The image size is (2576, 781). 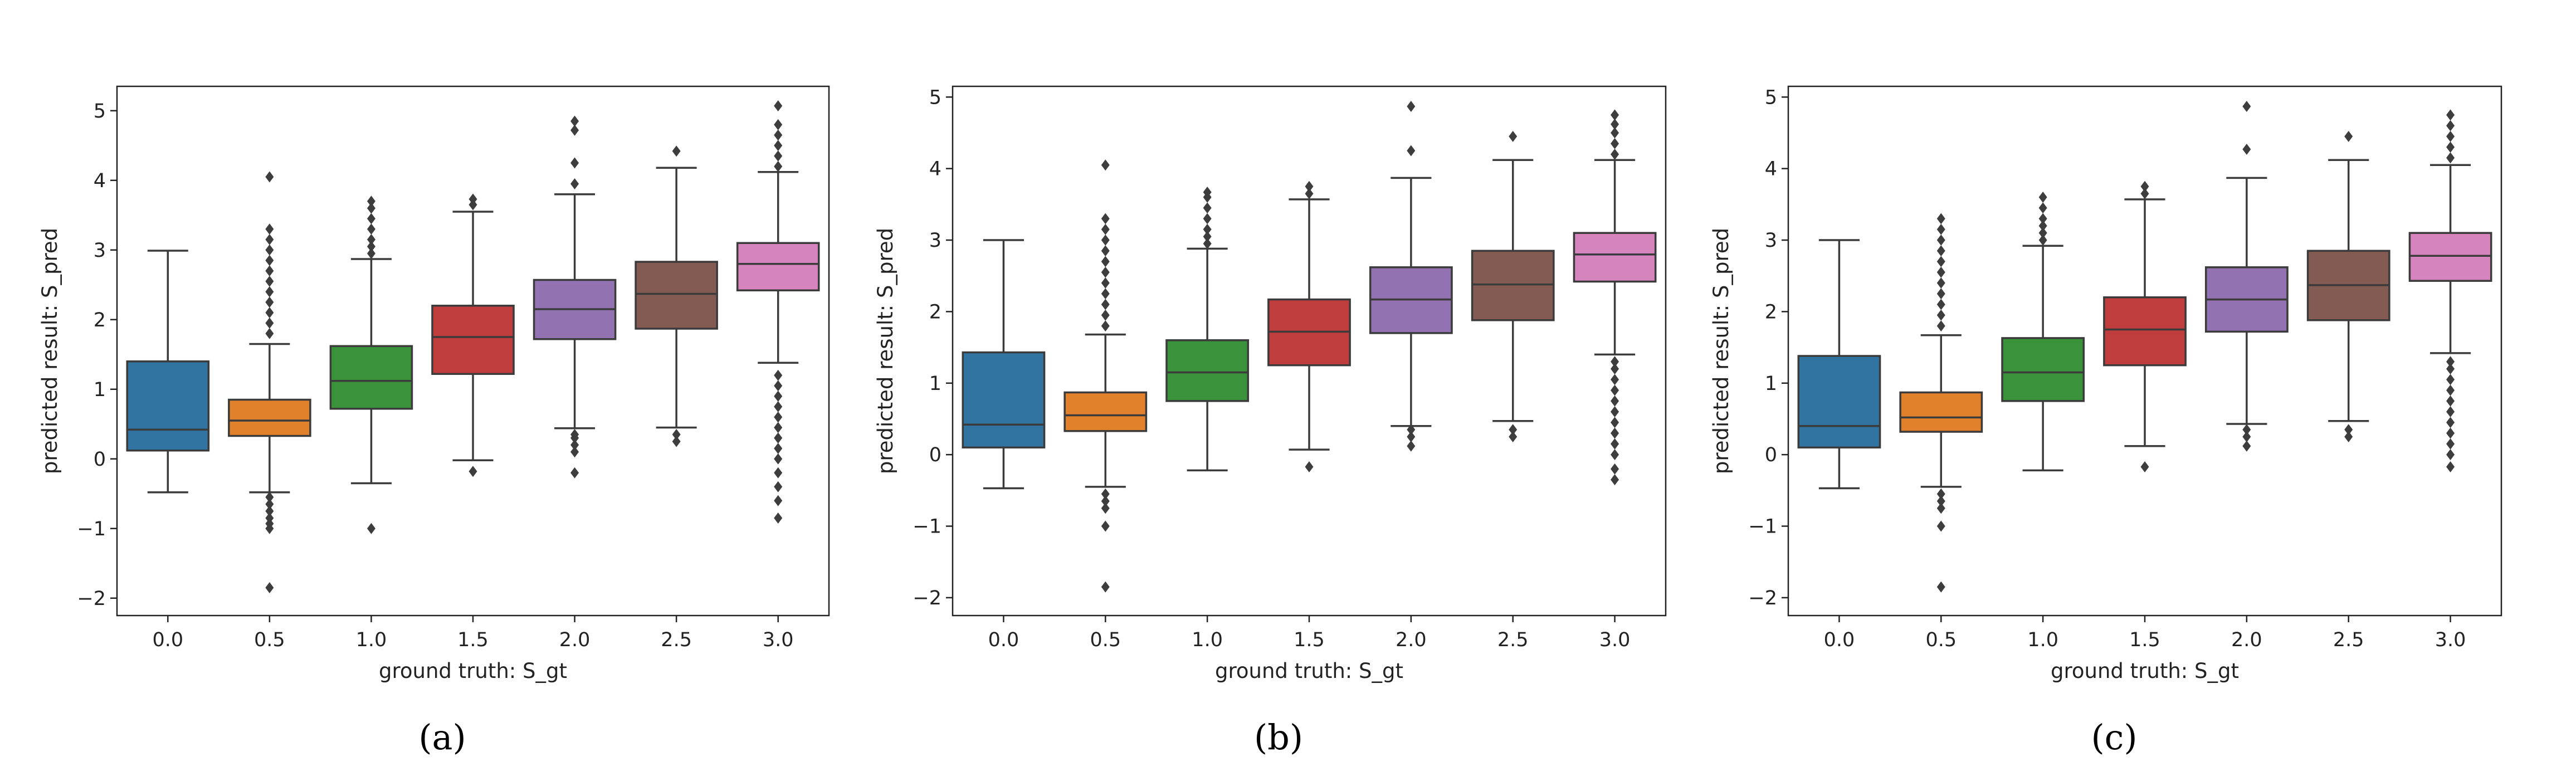 What do you see at coordinates (1003, 640) in the screenshot?
I see `x-tick-label: 0.0` at bounding box center [1003, 640].